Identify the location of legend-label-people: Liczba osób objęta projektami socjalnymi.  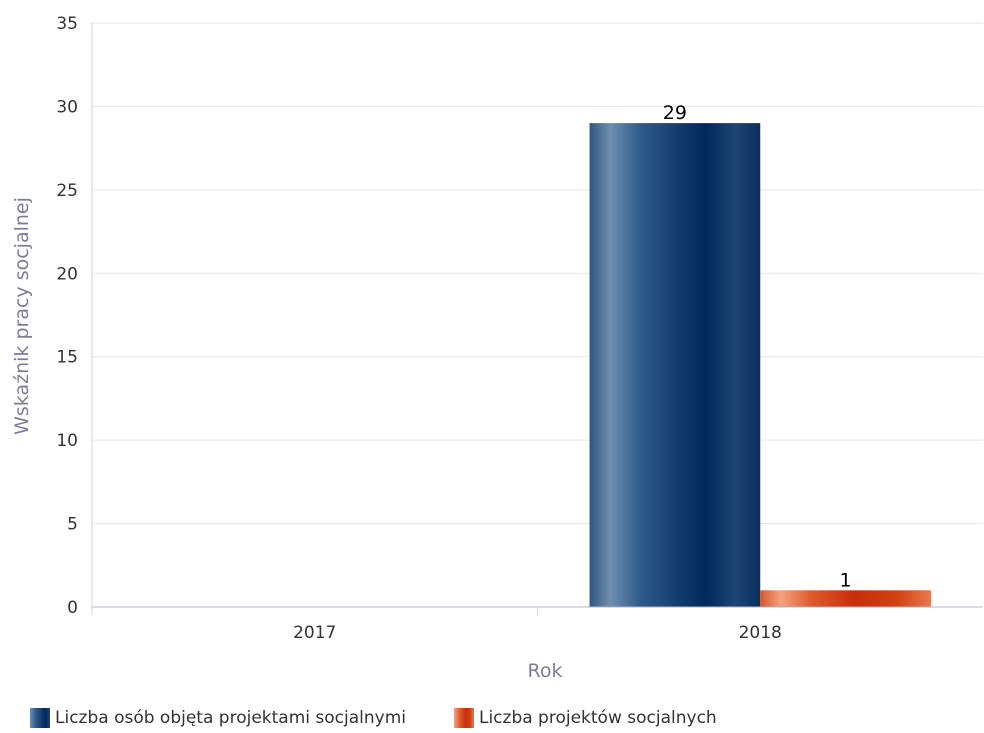
(230, 718).